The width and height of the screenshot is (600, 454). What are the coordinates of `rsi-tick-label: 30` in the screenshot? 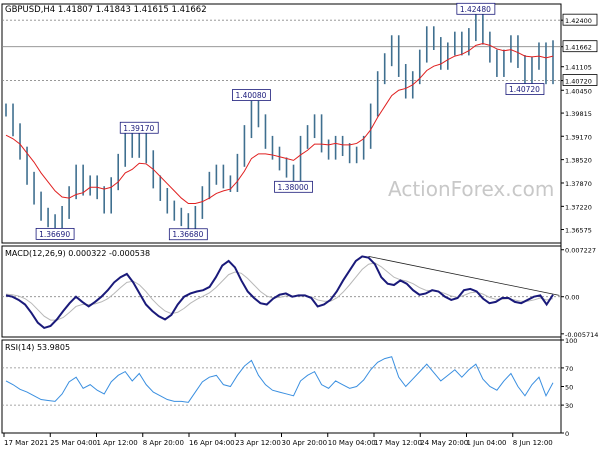 It's located at (569, 406).